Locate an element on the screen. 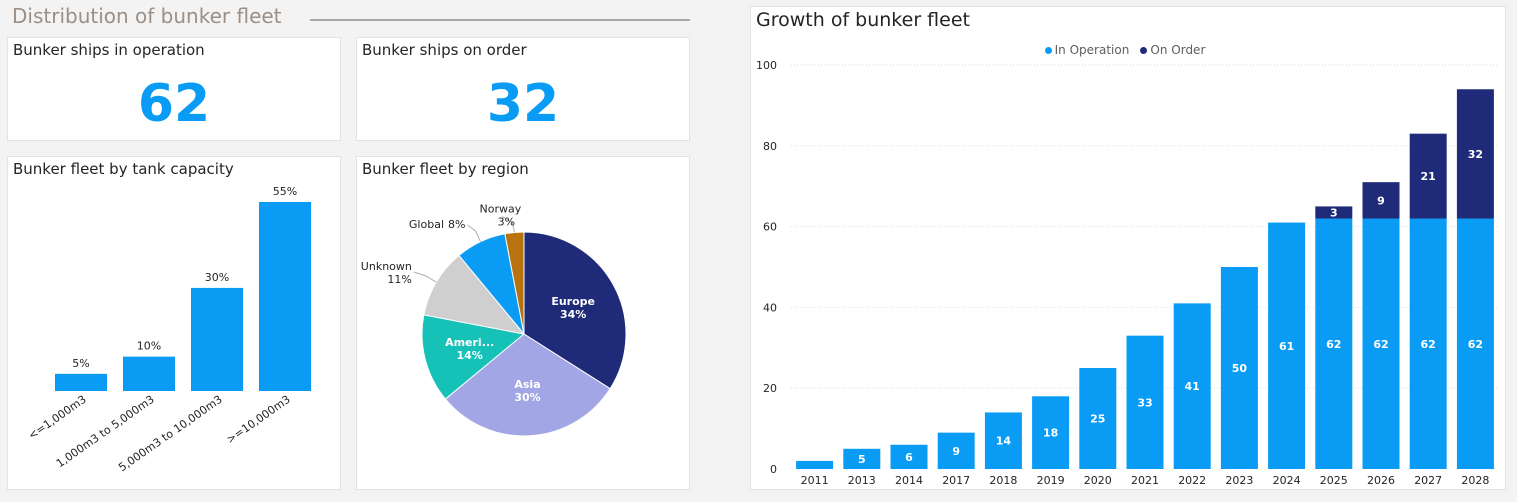  tank-bar-label: 5% is located at coordinates (80, 363).